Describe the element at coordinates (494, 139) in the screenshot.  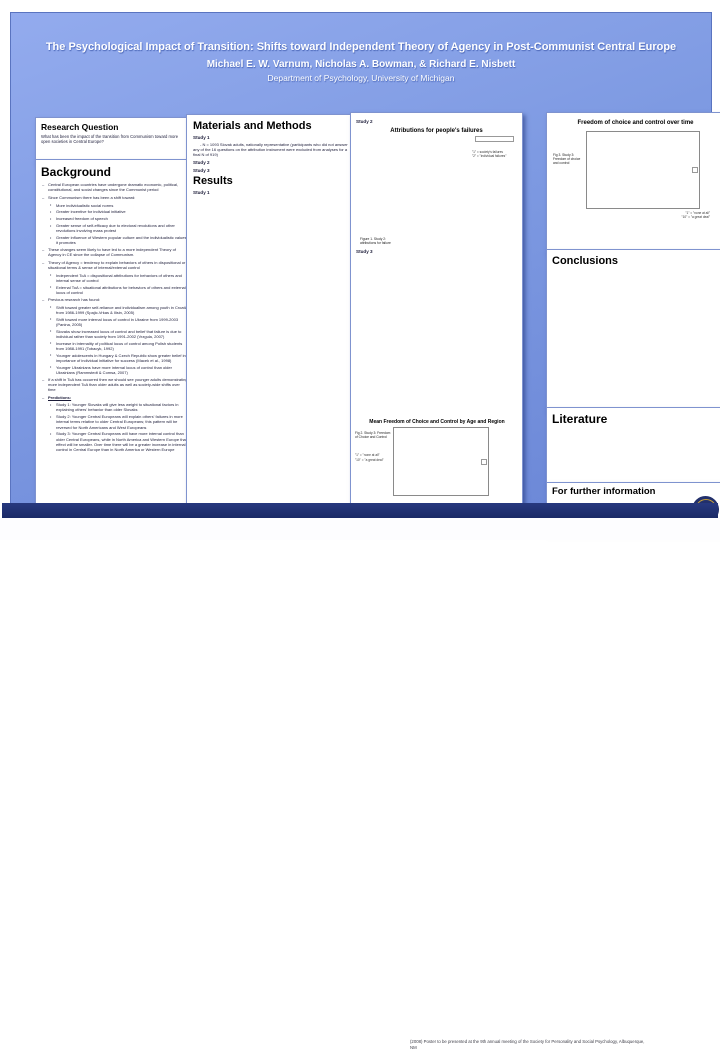
I see `fig1-legend` at that location.